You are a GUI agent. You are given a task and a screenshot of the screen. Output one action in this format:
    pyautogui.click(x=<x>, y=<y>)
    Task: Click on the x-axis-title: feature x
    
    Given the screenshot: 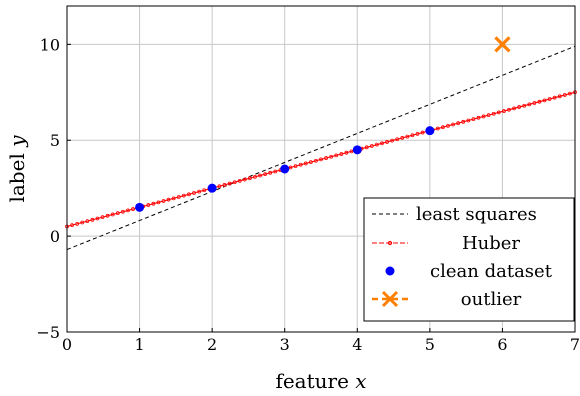 What is the action you would take?
    pyautogui.click(x=320, y=381)
    